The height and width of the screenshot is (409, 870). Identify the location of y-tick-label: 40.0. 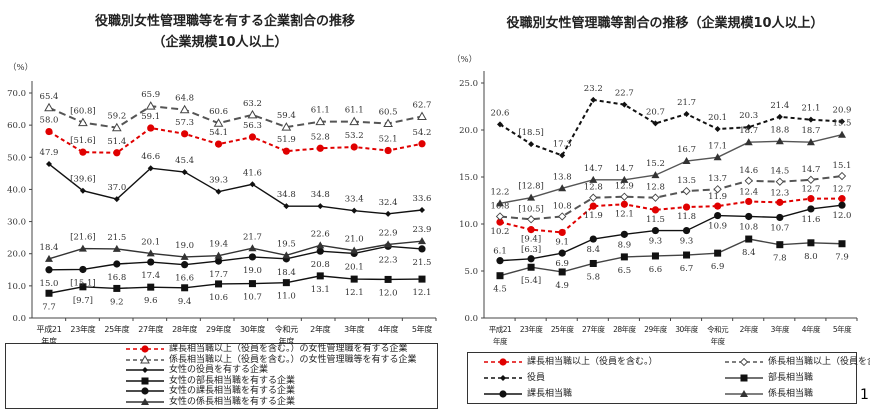
(16, 190).